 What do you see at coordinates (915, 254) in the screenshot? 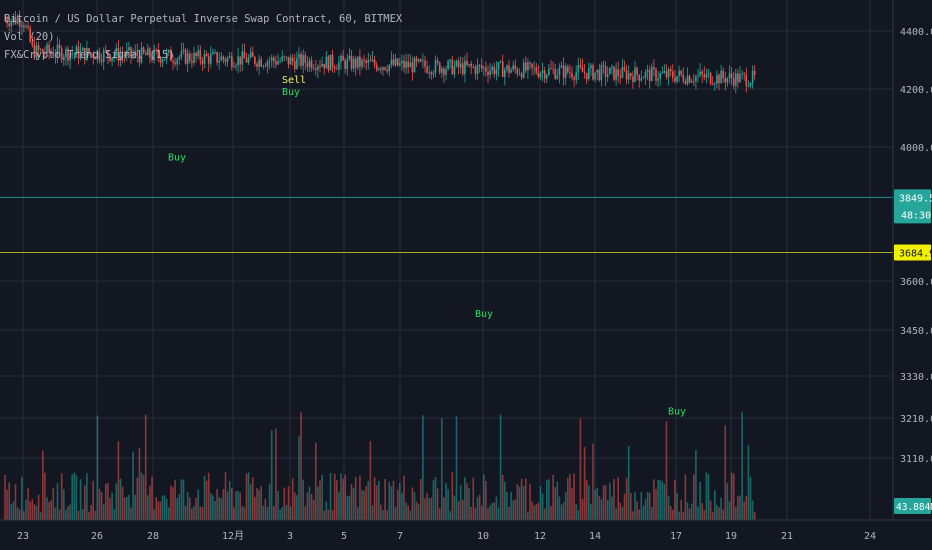
I see `price-label: 3684.9` at bounding box center [915, 254].